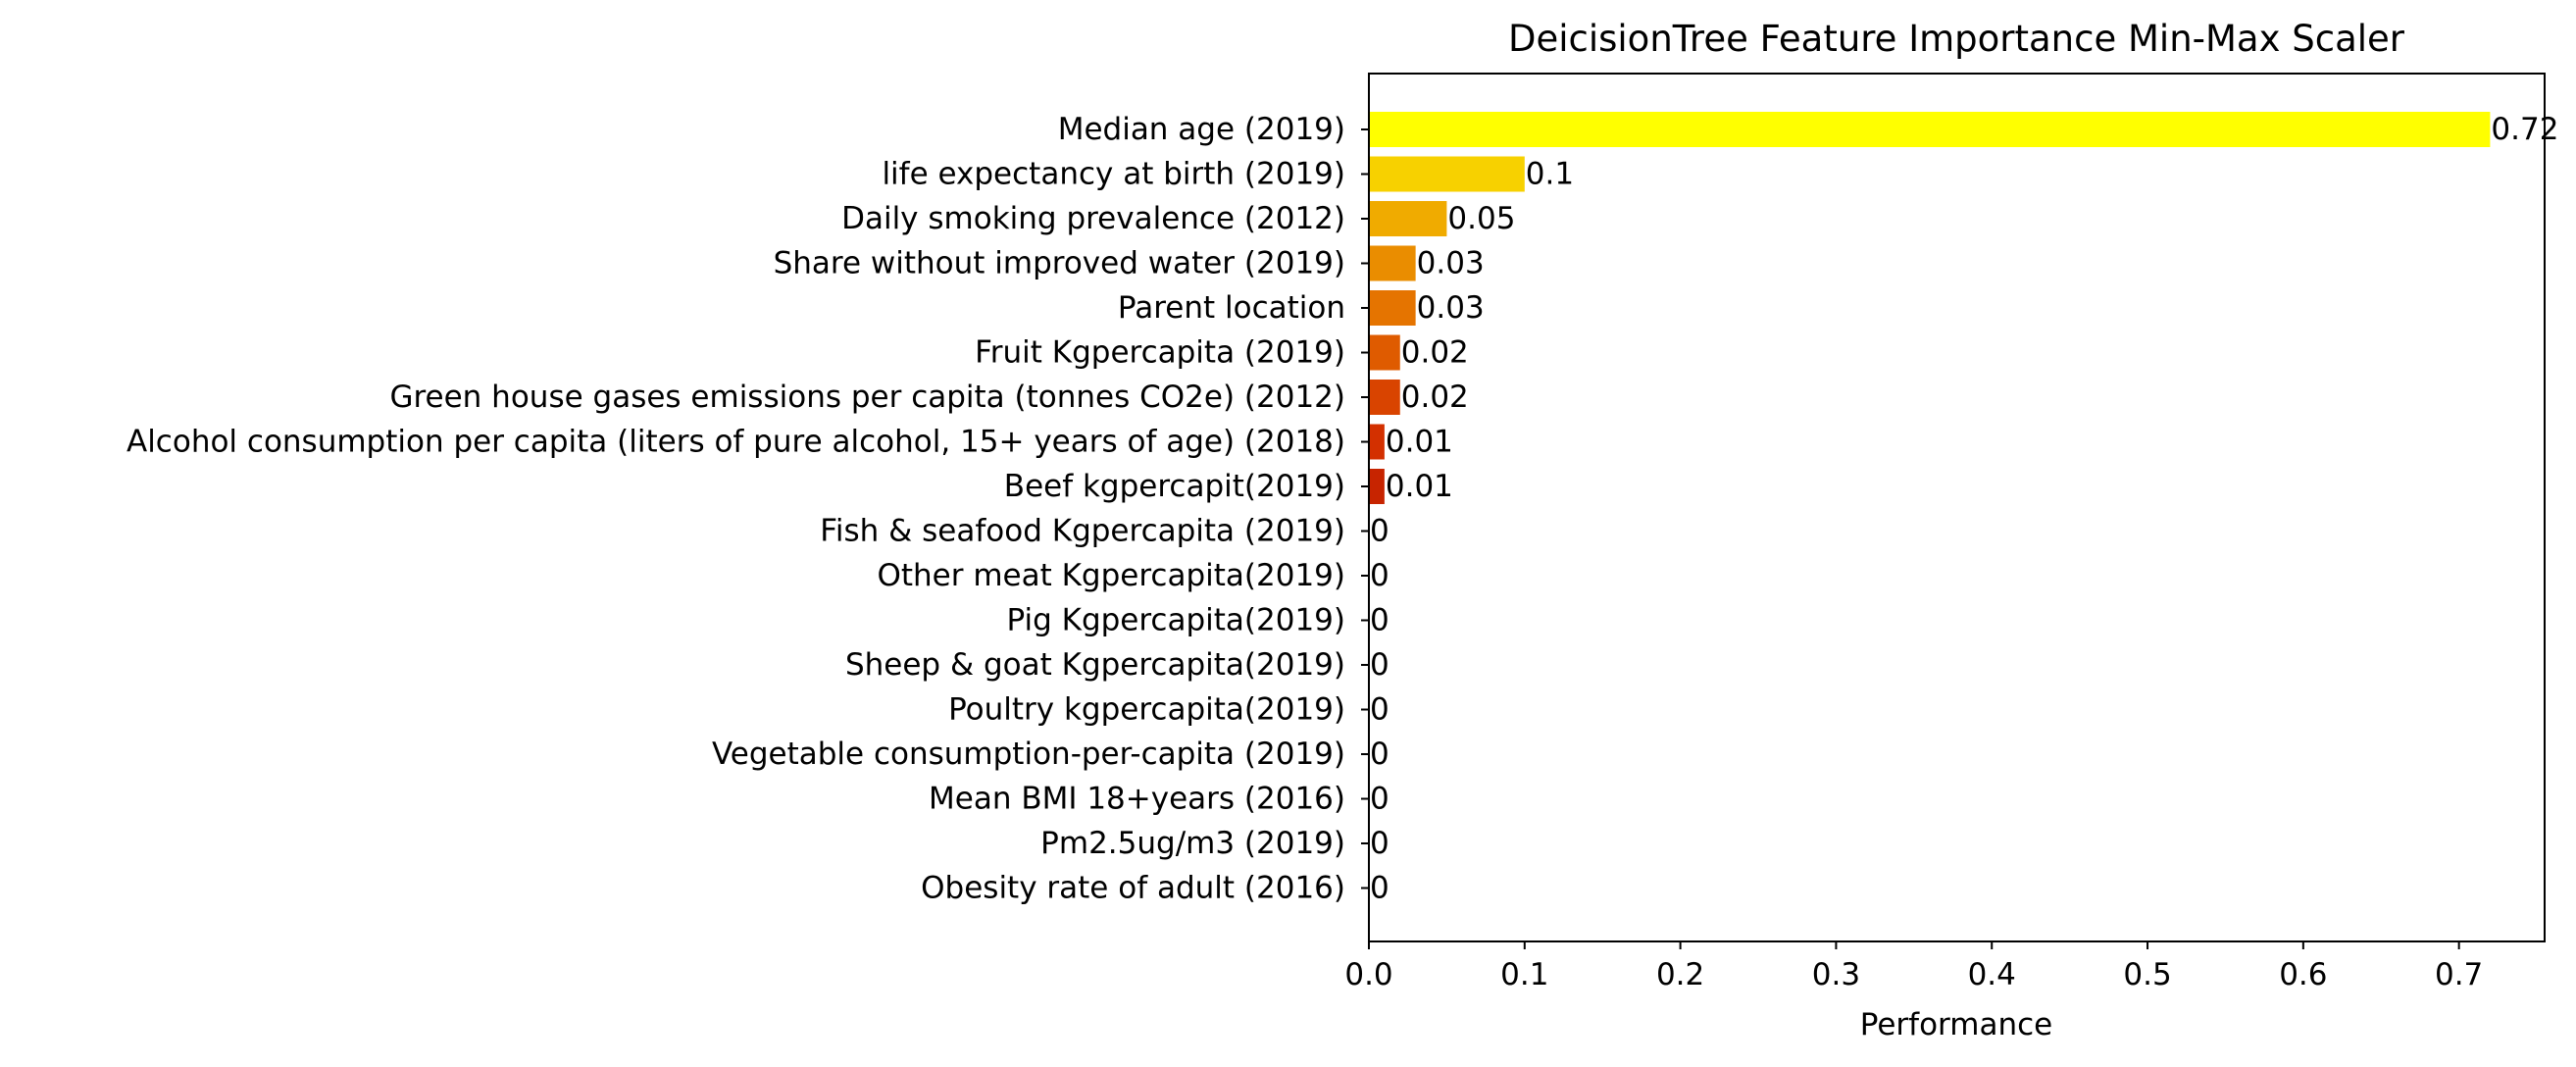 The height and width of the screenshot is (1067, 2576). What do you see at coordinates (1059, 263) in the screenshot?
I see `category-label: Share without improved water (2019)` at bounding box center [1059, 263].